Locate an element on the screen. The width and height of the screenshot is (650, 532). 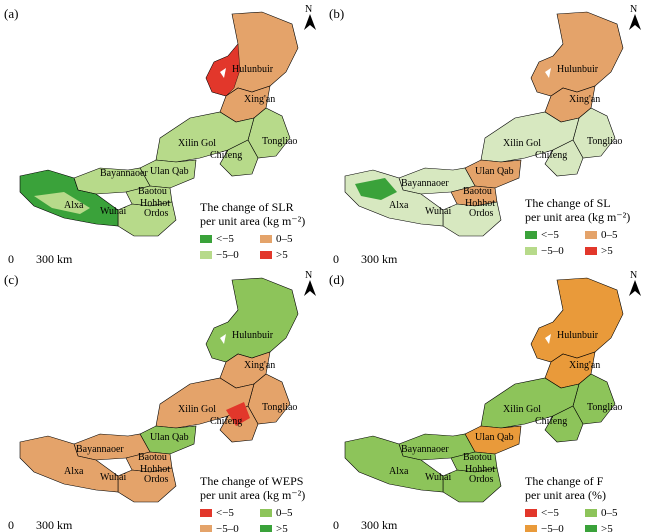
legend-subtitle: per unit area (%) is located at coordinates (565, 495).